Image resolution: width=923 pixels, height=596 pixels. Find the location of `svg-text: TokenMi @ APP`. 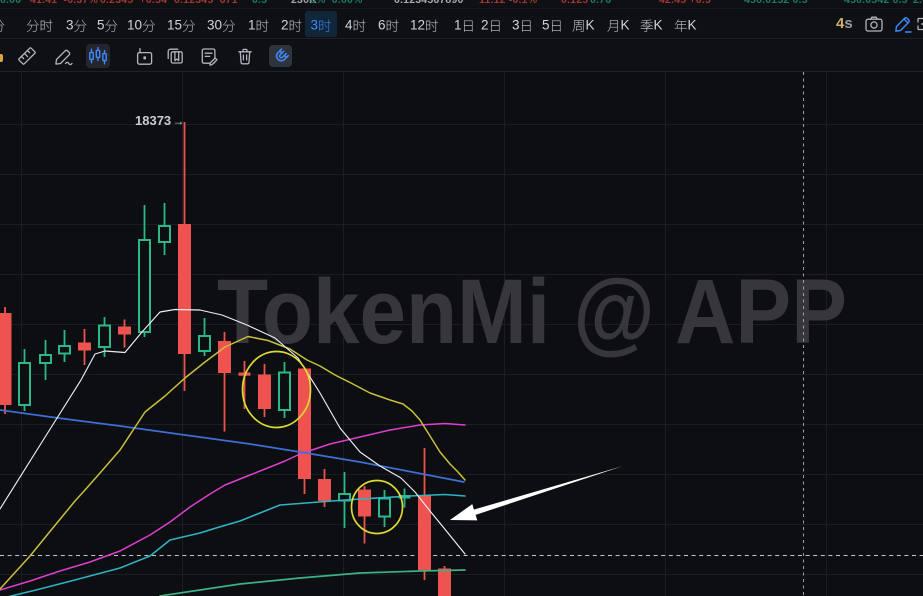

svg-text: TokenMi @ APP is located at coordinates (532, 312).